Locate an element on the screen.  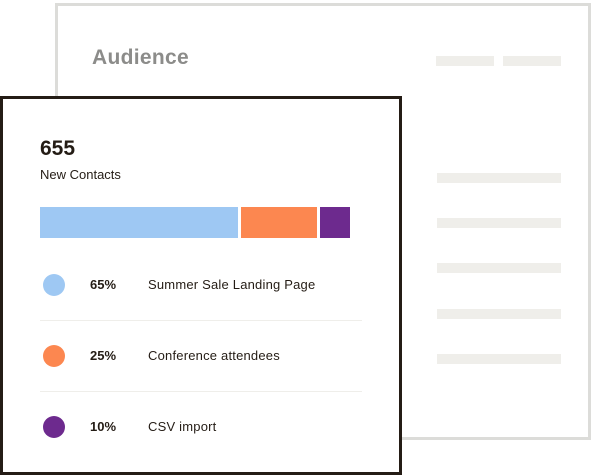
bar-segment-conference is located at coordinates (279, 222).